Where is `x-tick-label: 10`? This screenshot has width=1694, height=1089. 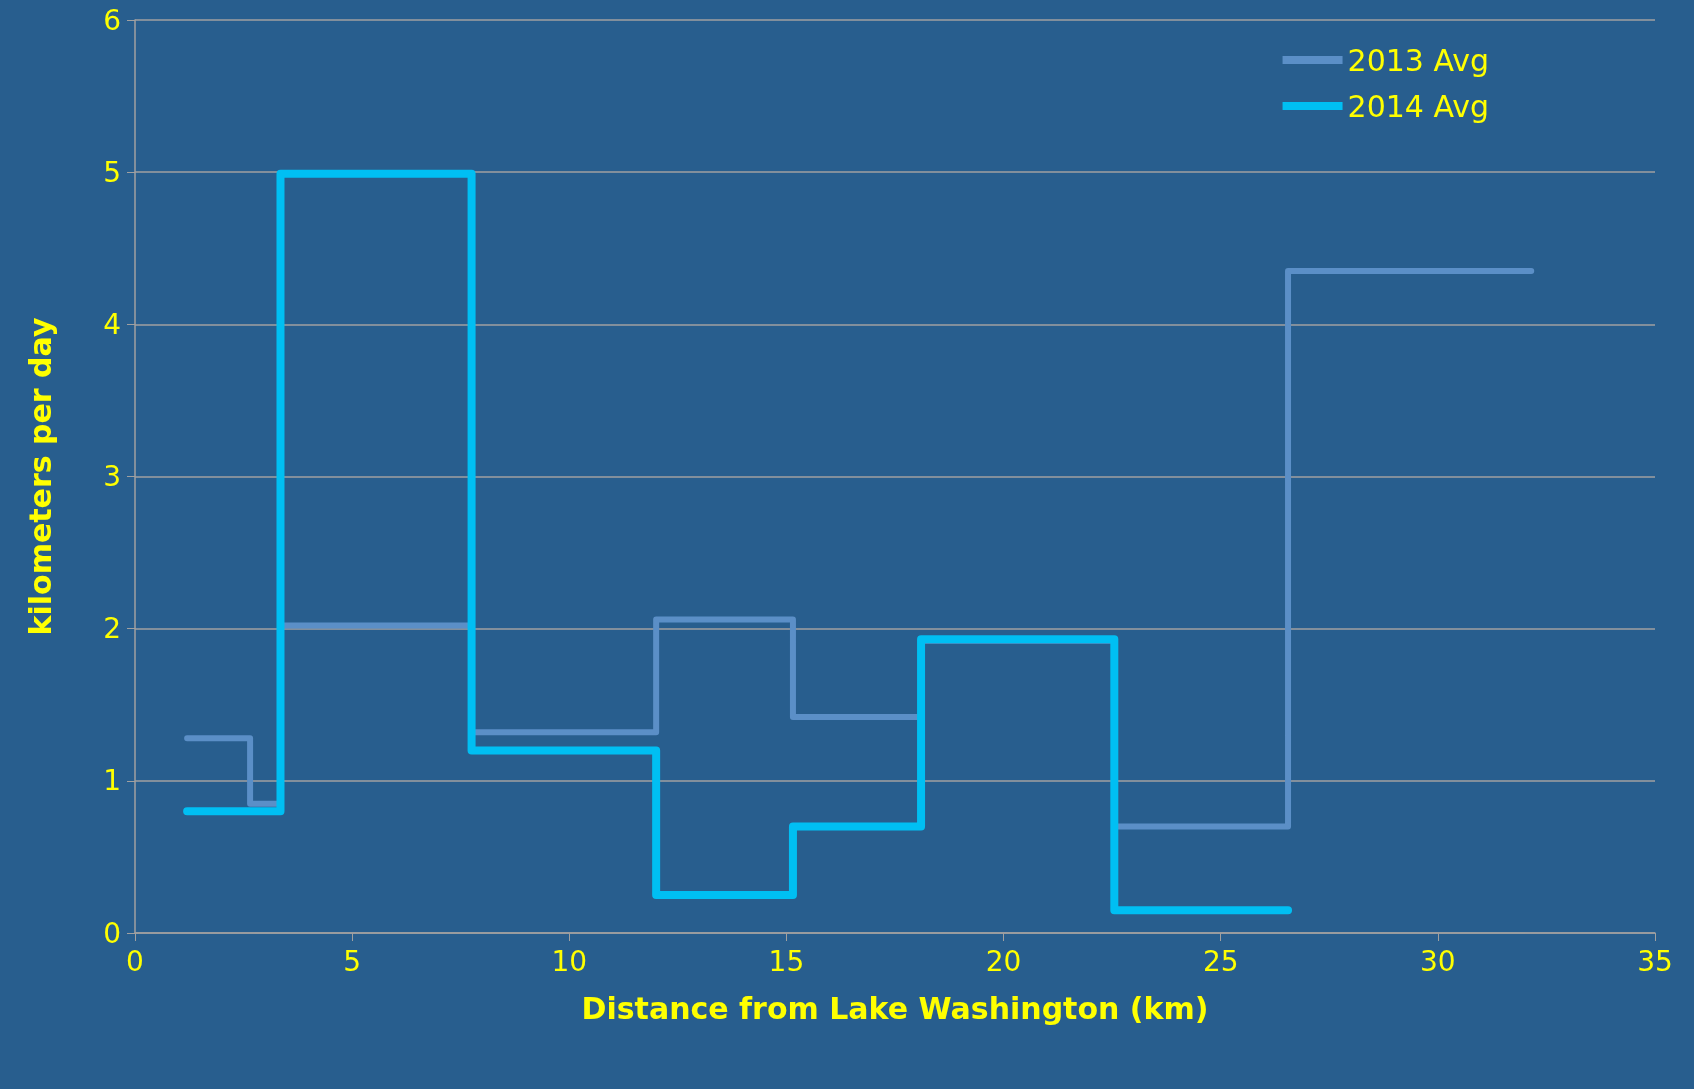 x-tick-label: 10 is located at coordinates (569, 961).